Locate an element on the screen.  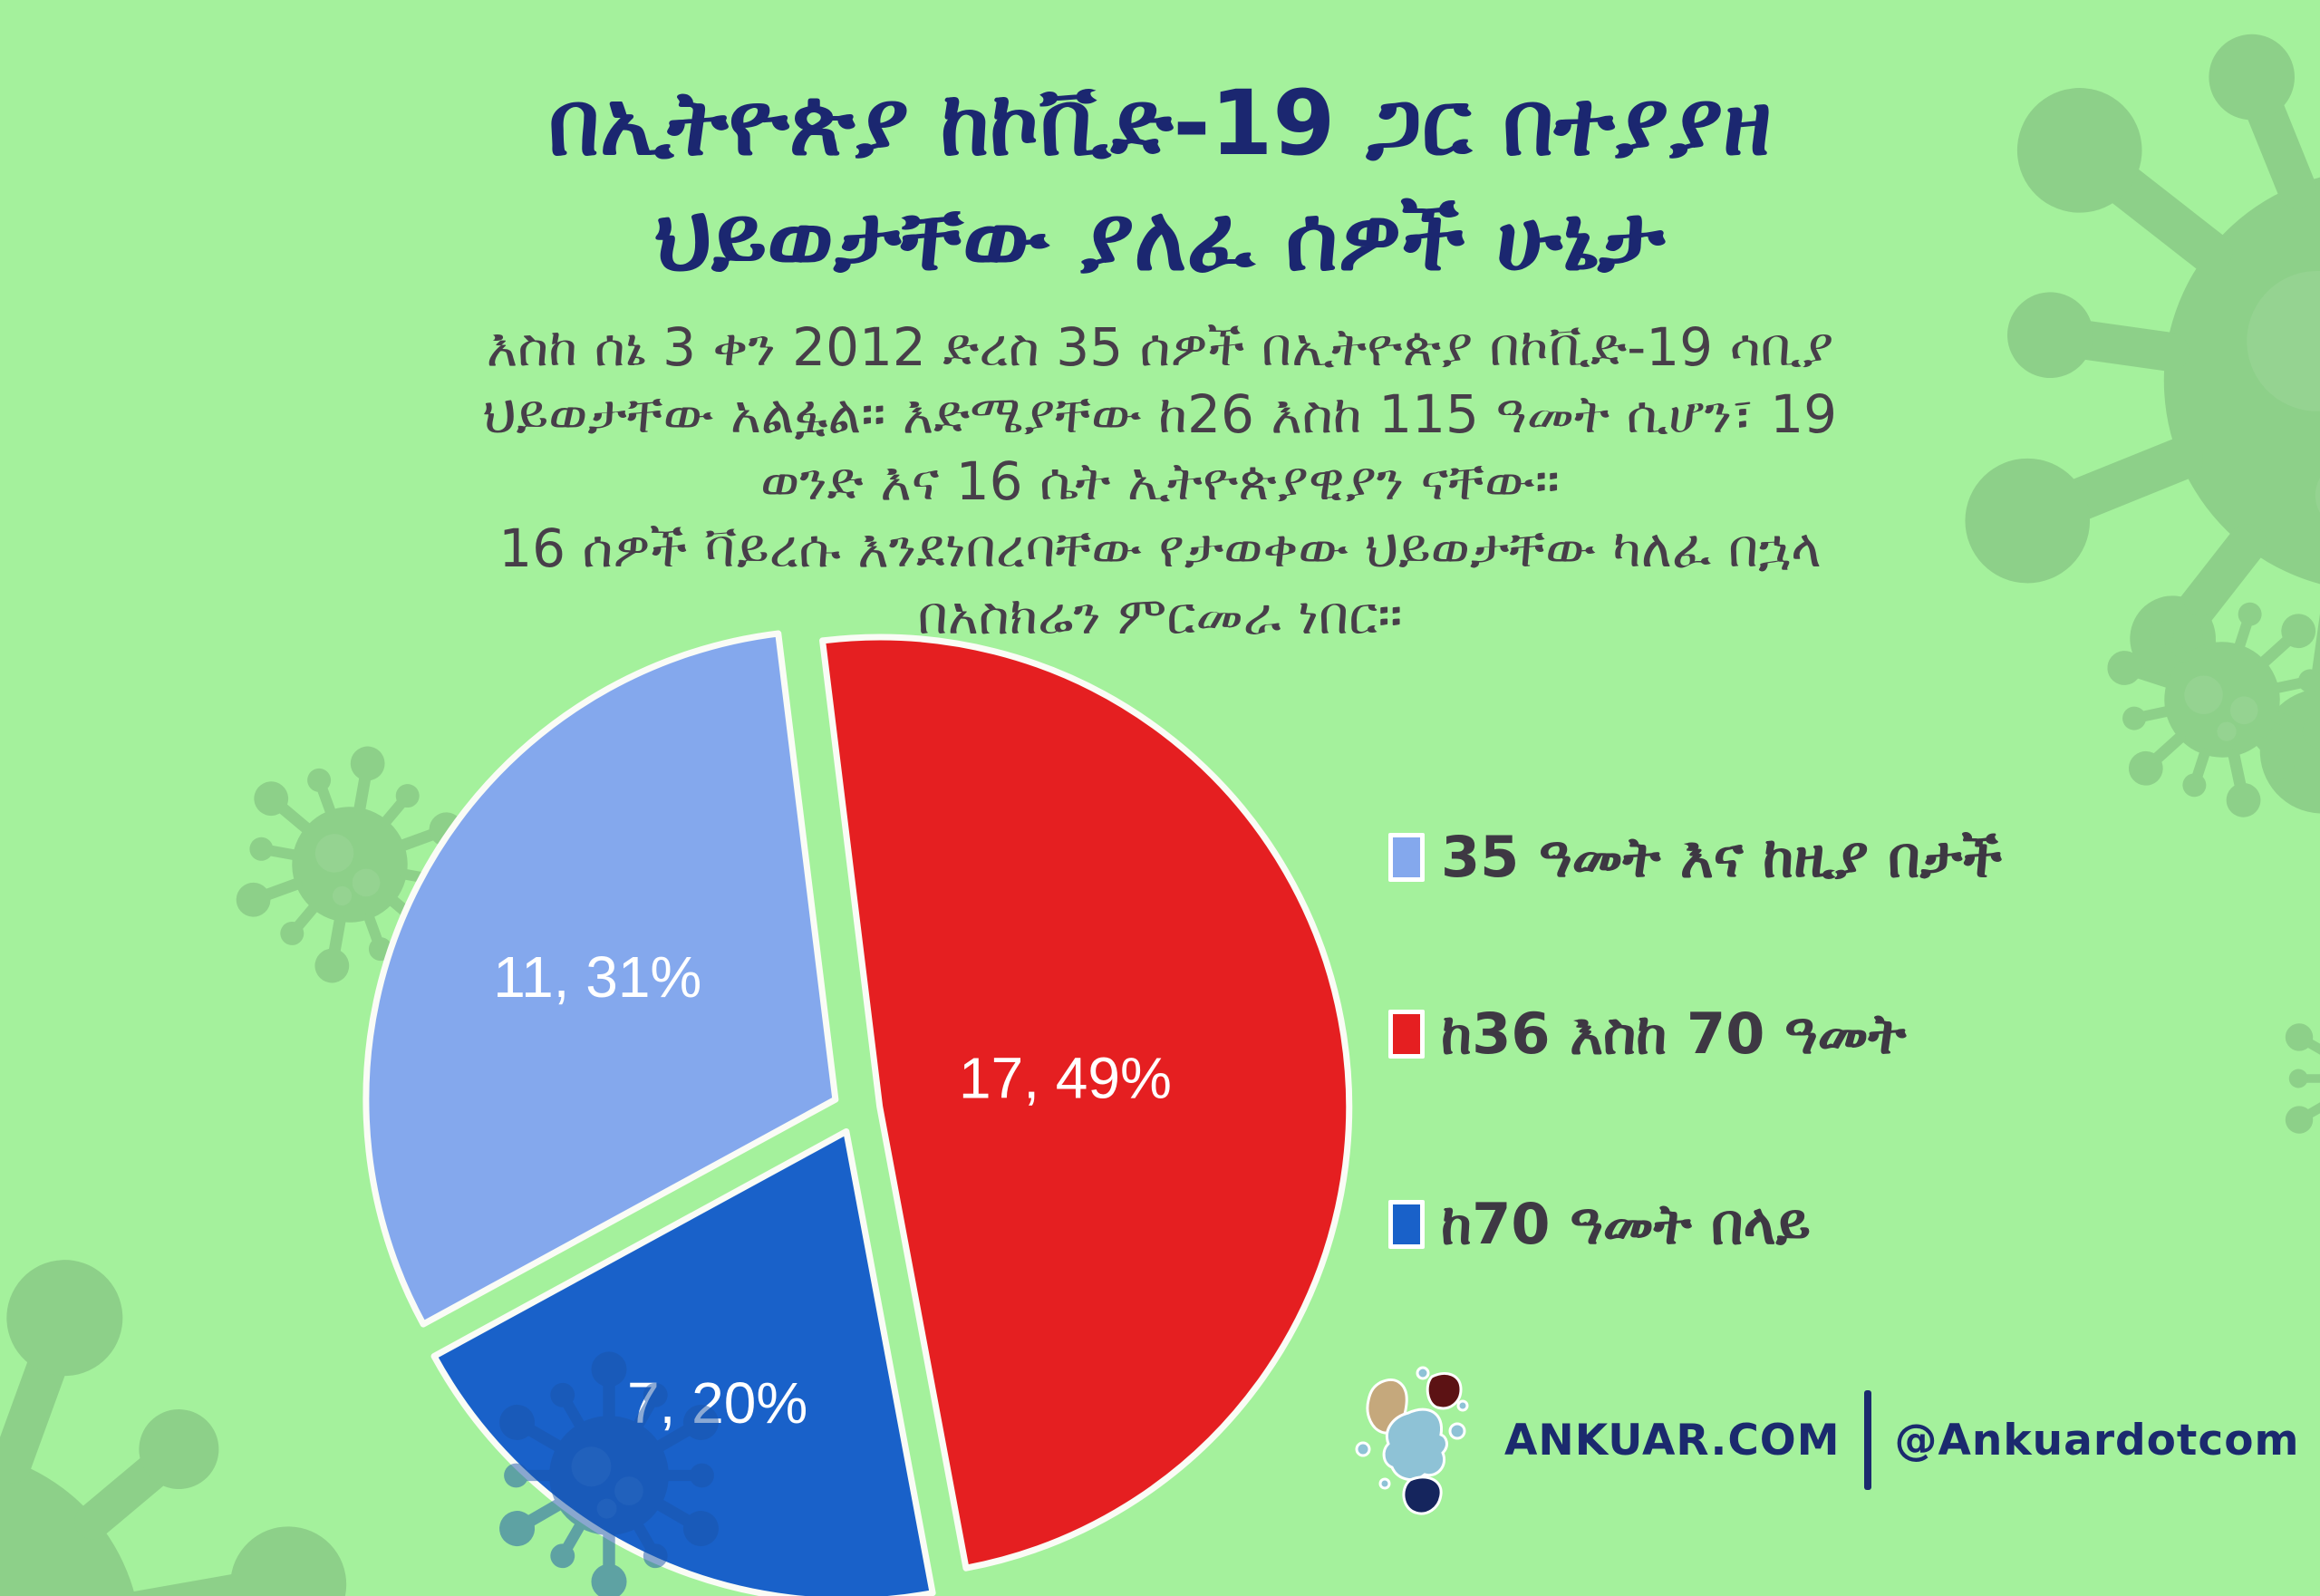
legend-item-over-70: ከ70 ዓመት በላይ is located at coordinates (1599, 1224).